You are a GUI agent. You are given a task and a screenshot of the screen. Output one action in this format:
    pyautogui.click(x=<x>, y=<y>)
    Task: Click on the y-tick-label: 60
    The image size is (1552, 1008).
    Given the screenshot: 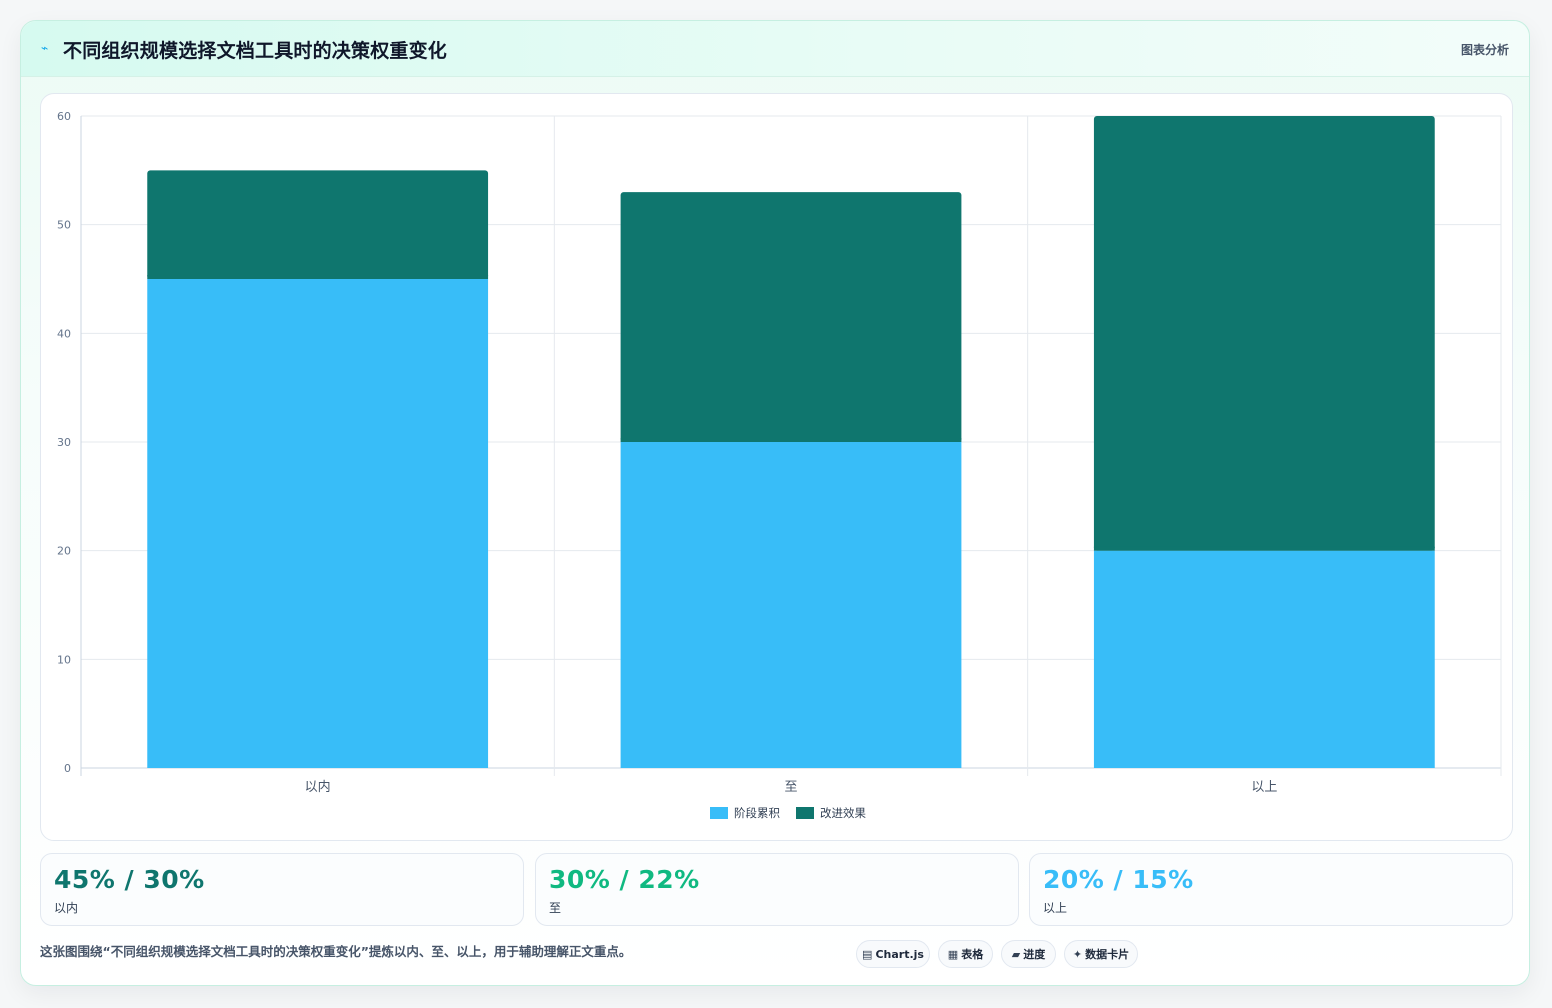 What is the action you would take?
    pyautogui.click(x=64, y=116)
    